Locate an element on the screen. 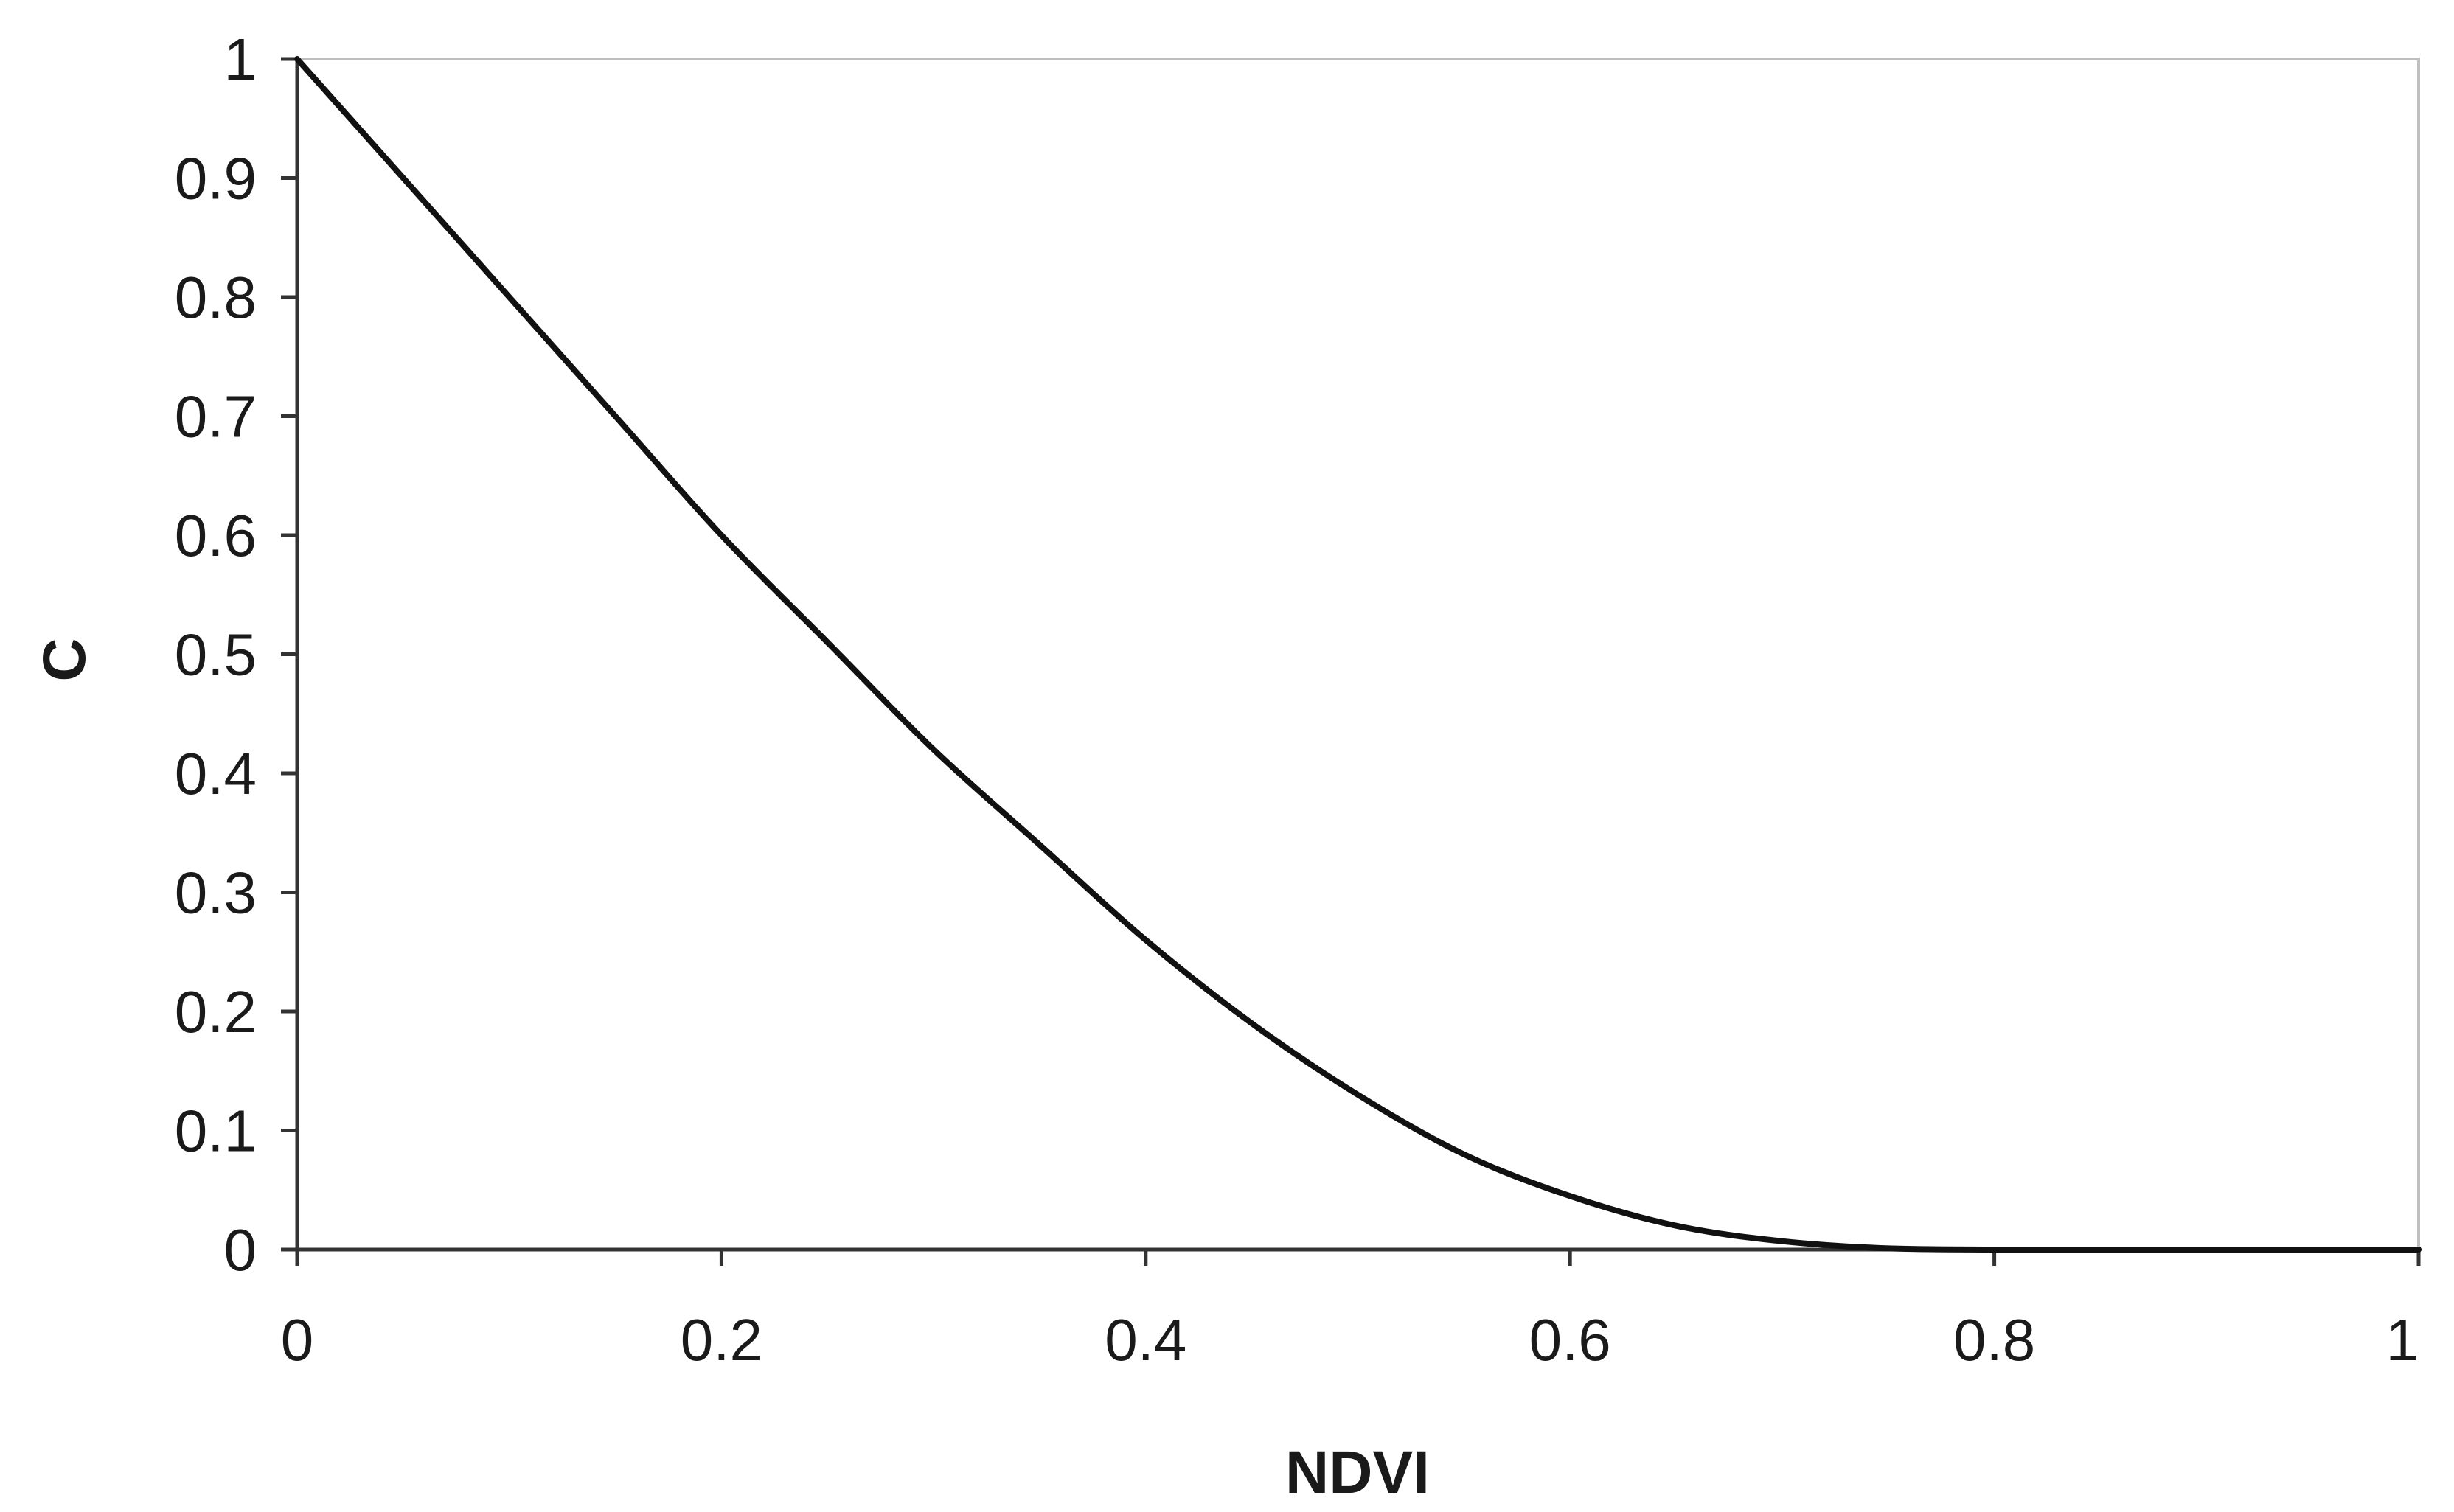 The height and width of the screenshot is (1512, 2454). x-ticks: 0 0.2 0.4 0.6 0.8 1 is located at coordinates (1351, 1311).